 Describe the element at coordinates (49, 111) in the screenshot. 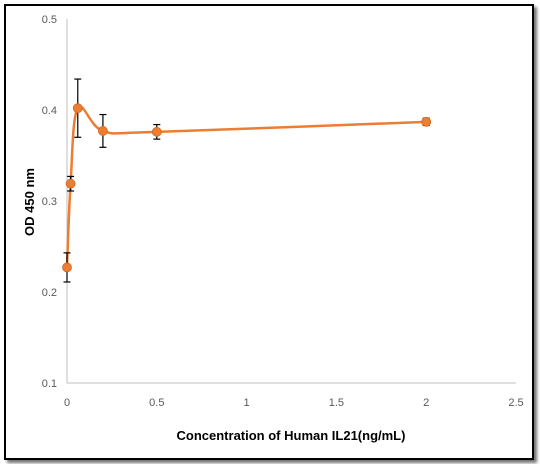

I see `y-tick-label: 0.4` at that location.